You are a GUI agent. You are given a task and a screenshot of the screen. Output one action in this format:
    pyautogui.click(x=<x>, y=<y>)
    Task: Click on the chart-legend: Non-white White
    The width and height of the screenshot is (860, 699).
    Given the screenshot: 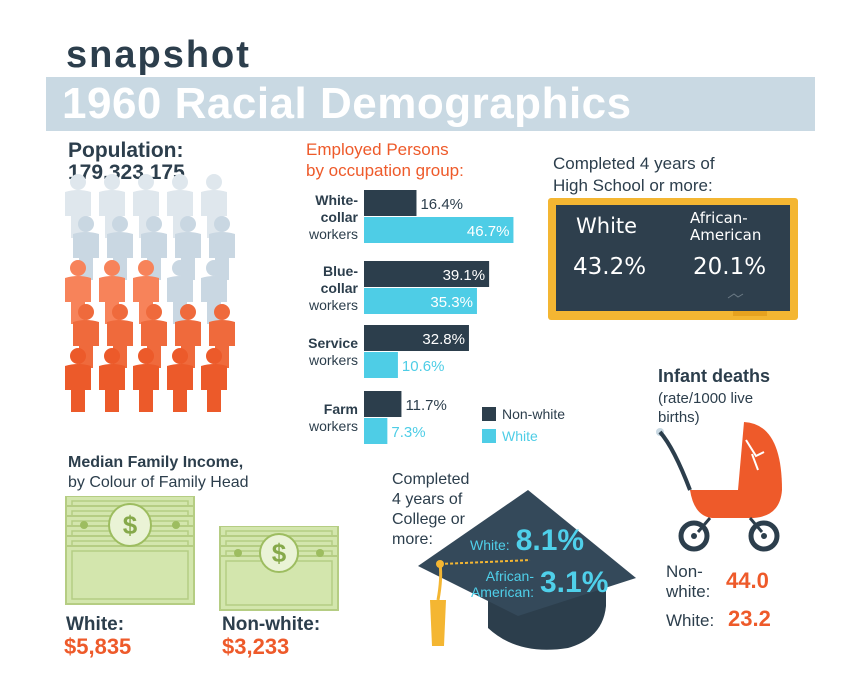 What is the action you would take?
    pyautogui.click(x=537, y=425)
    